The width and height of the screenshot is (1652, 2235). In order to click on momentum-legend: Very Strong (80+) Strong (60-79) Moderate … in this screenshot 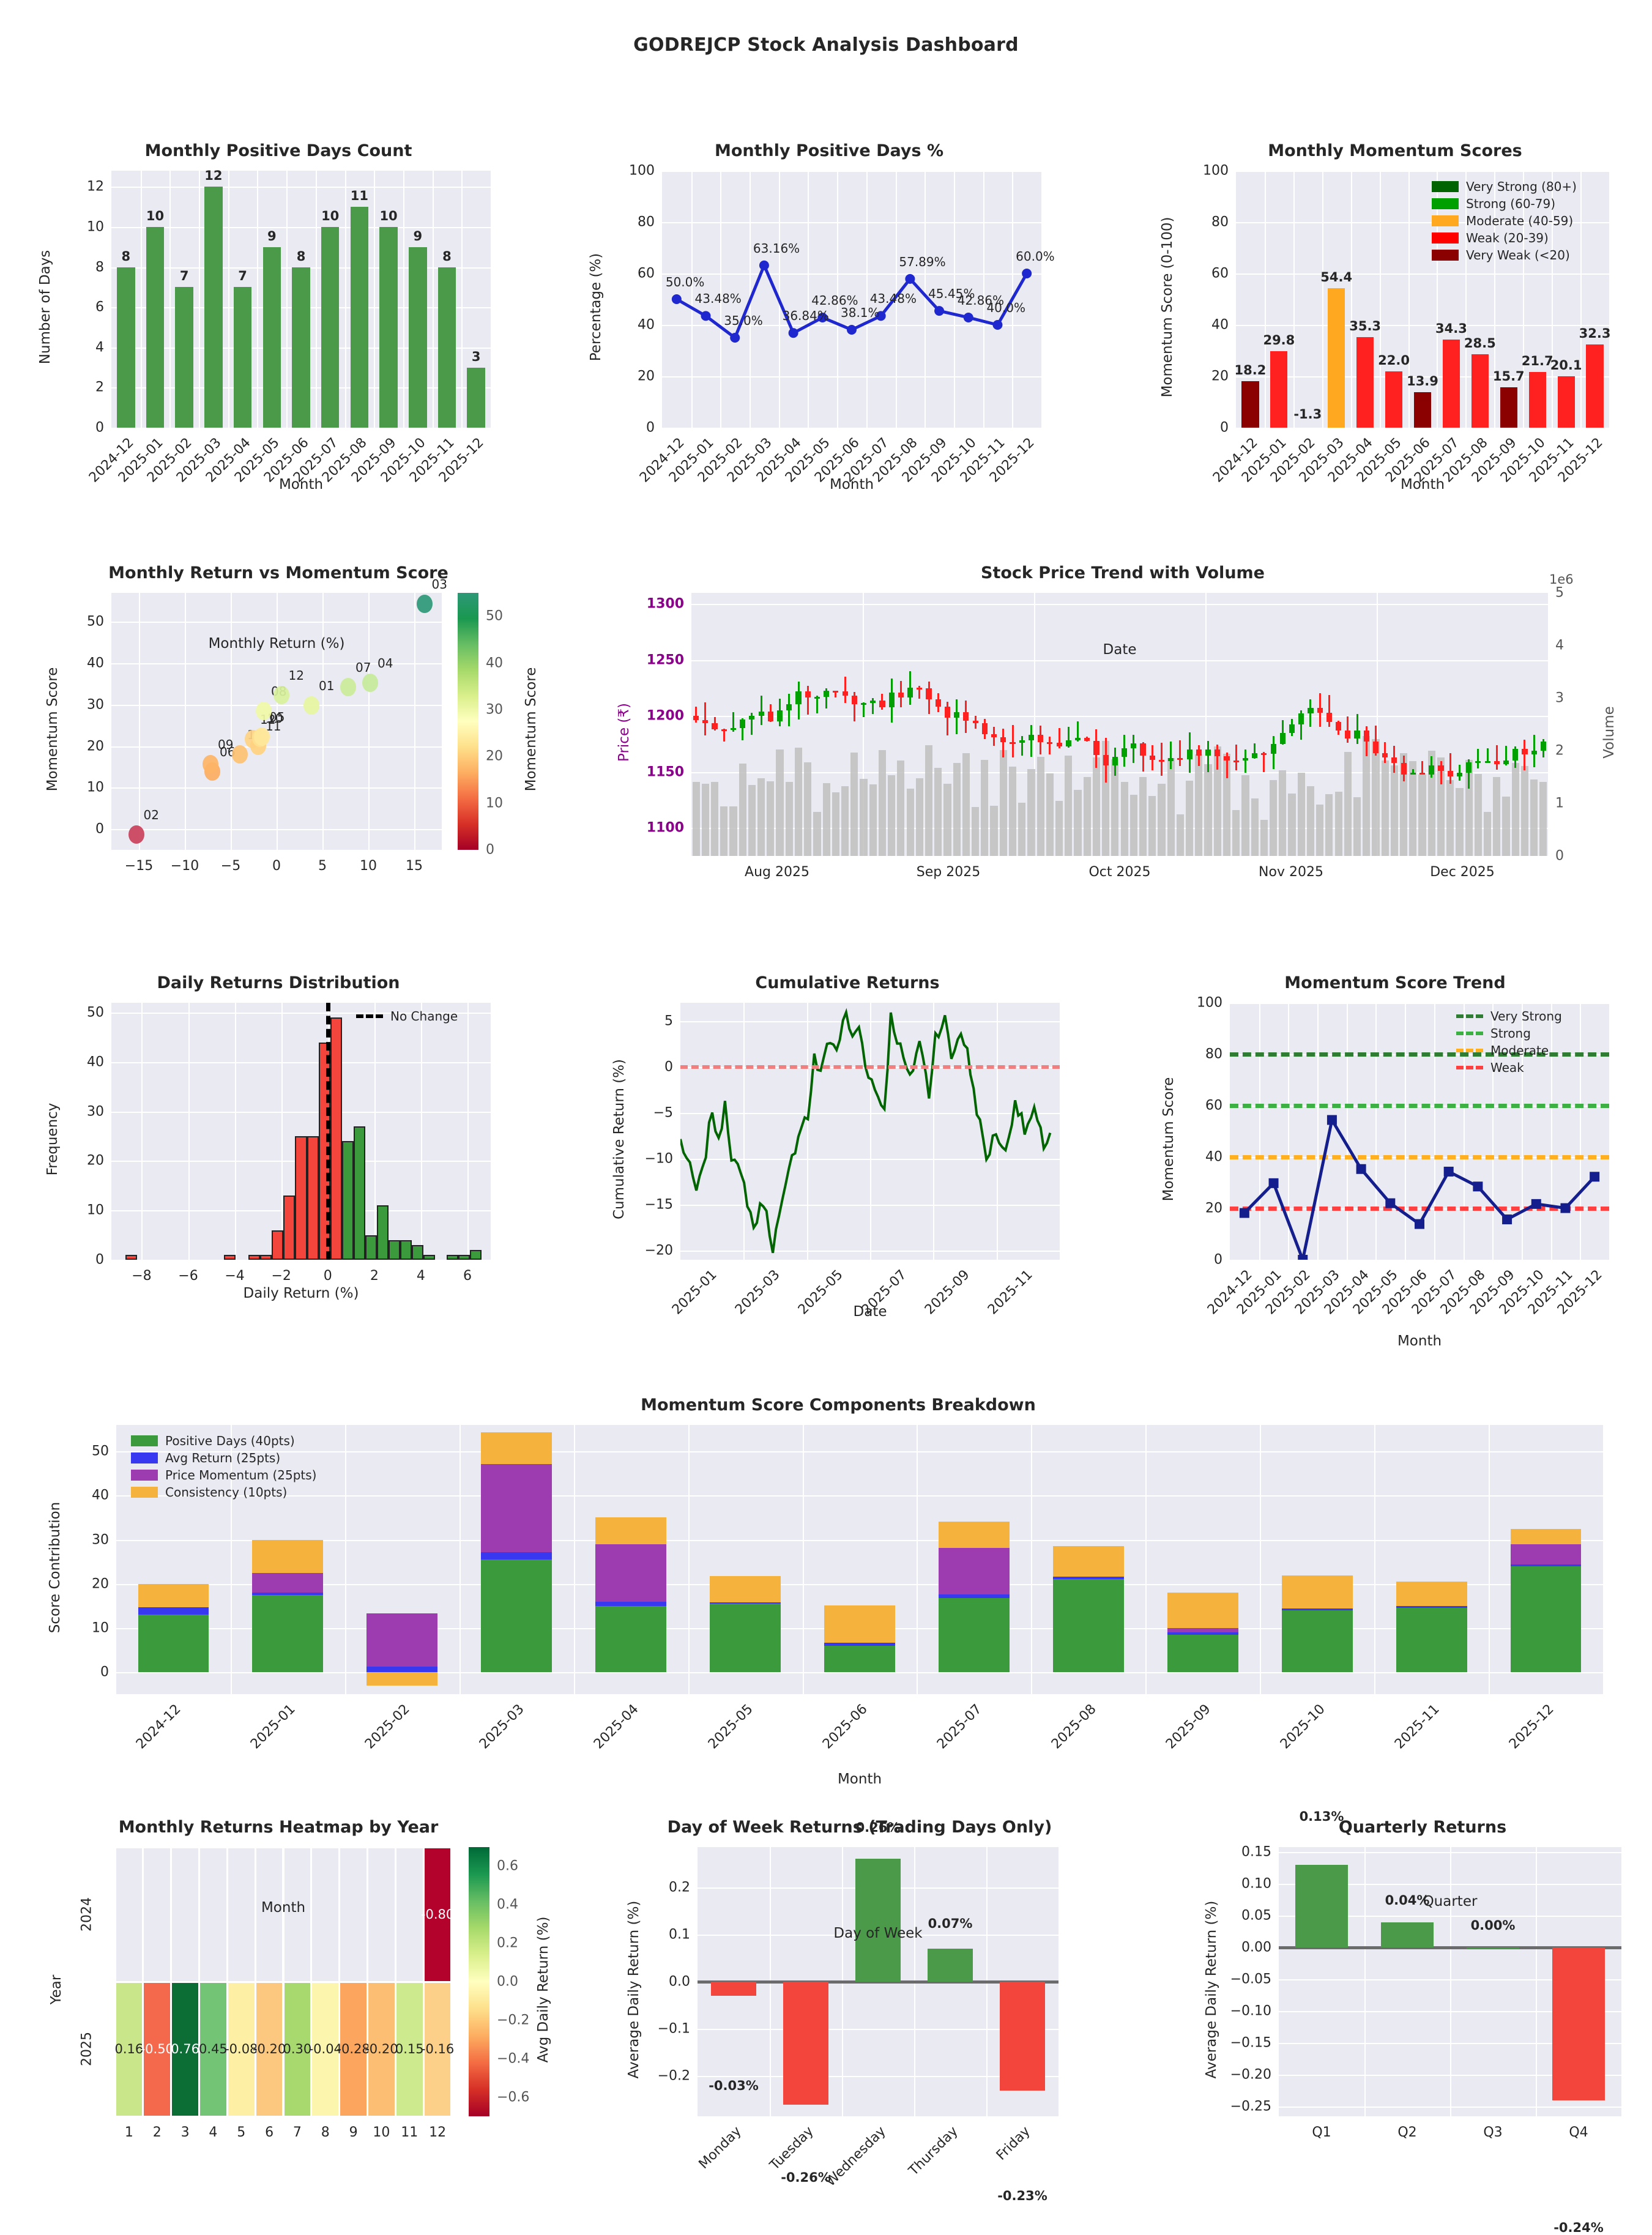, I will do `click(1505, 222)`.